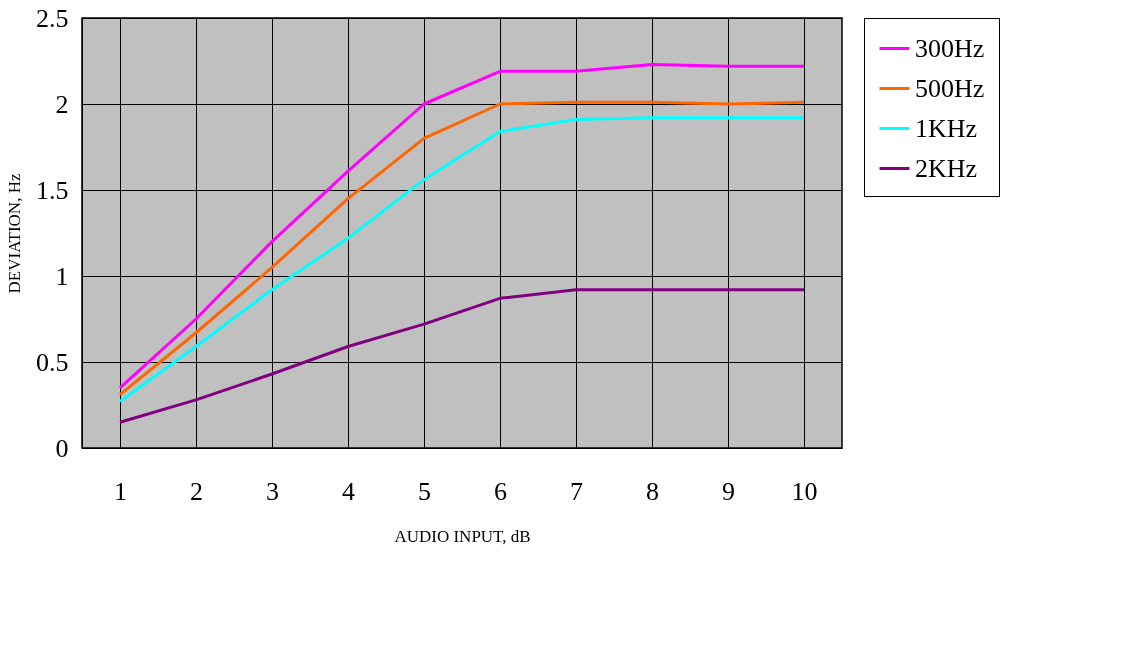  I want to click on y-tick-label: 2.5, so click(52, 18).